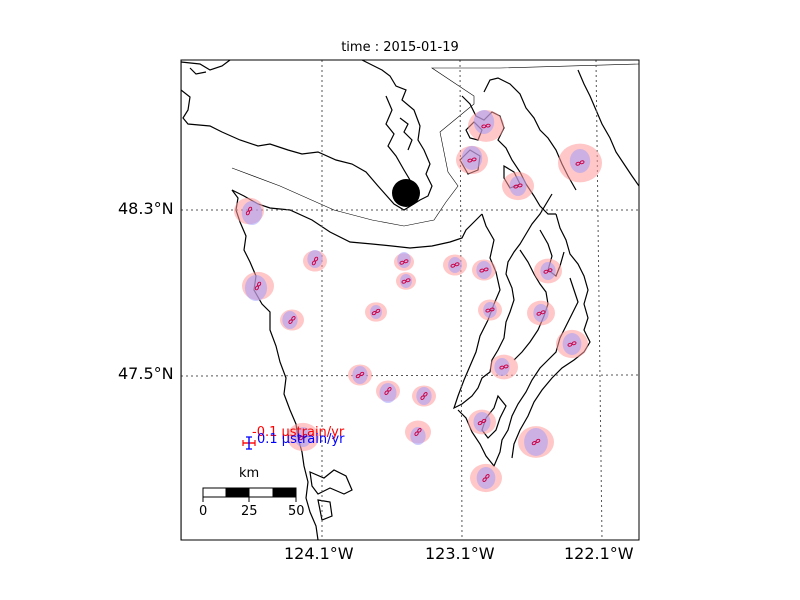 Image resolution: width=800 pixels, height=600 pixels. What do you see at coordinates (435, 145) in the screenshot?
I see `border-lines` at bounding box center [435, 145].